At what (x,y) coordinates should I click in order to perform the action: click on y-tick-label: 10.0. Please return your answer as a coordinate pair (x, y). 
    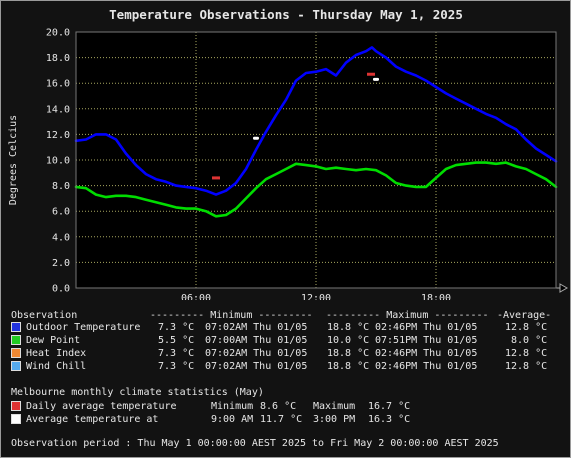
    Looking at the image, I should click on (58, 161).